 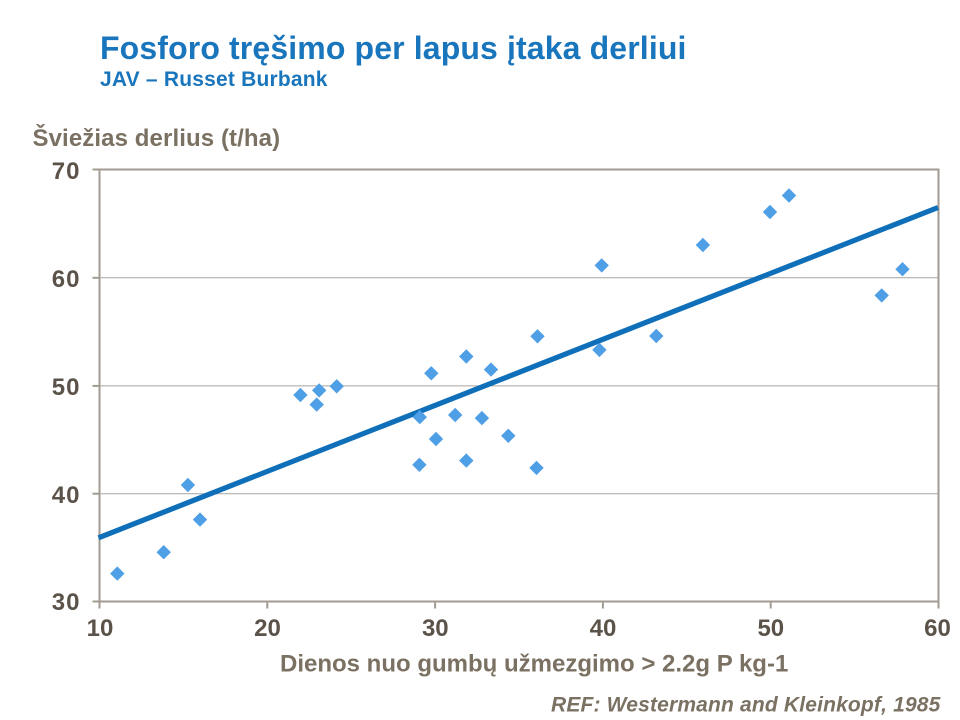 What do you see at coordinates (267, 628) in the screenshot?
I see `svg-text: 20` at bounding box center [267, 628].